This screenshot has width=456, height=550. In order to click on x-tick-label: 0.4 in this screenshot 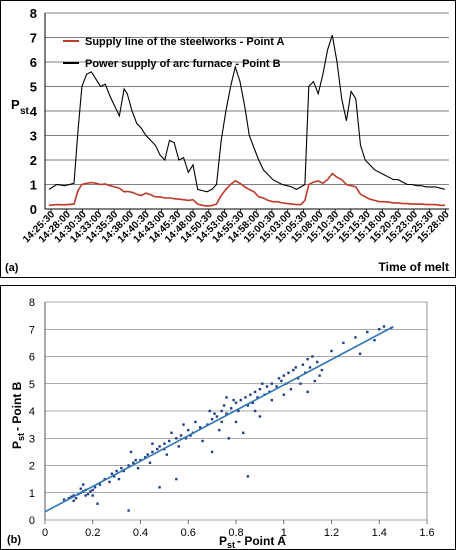, I will do `click(140, 533)`.